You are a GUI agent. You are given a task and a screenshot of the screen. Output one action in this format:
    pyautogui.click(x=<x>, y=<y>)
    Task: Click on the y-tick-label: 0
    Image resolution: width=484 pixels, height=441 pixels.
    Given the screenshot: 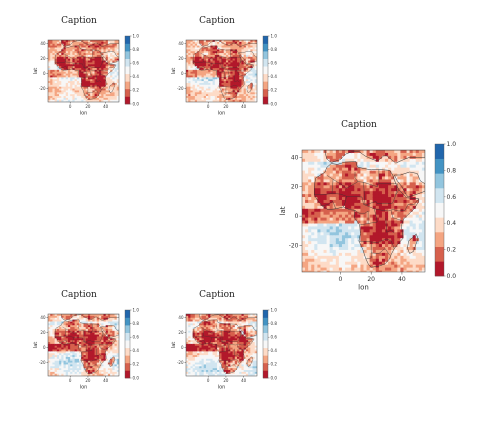 What is the action you would take?
    pyautogui.click(x=44, y=73)
    